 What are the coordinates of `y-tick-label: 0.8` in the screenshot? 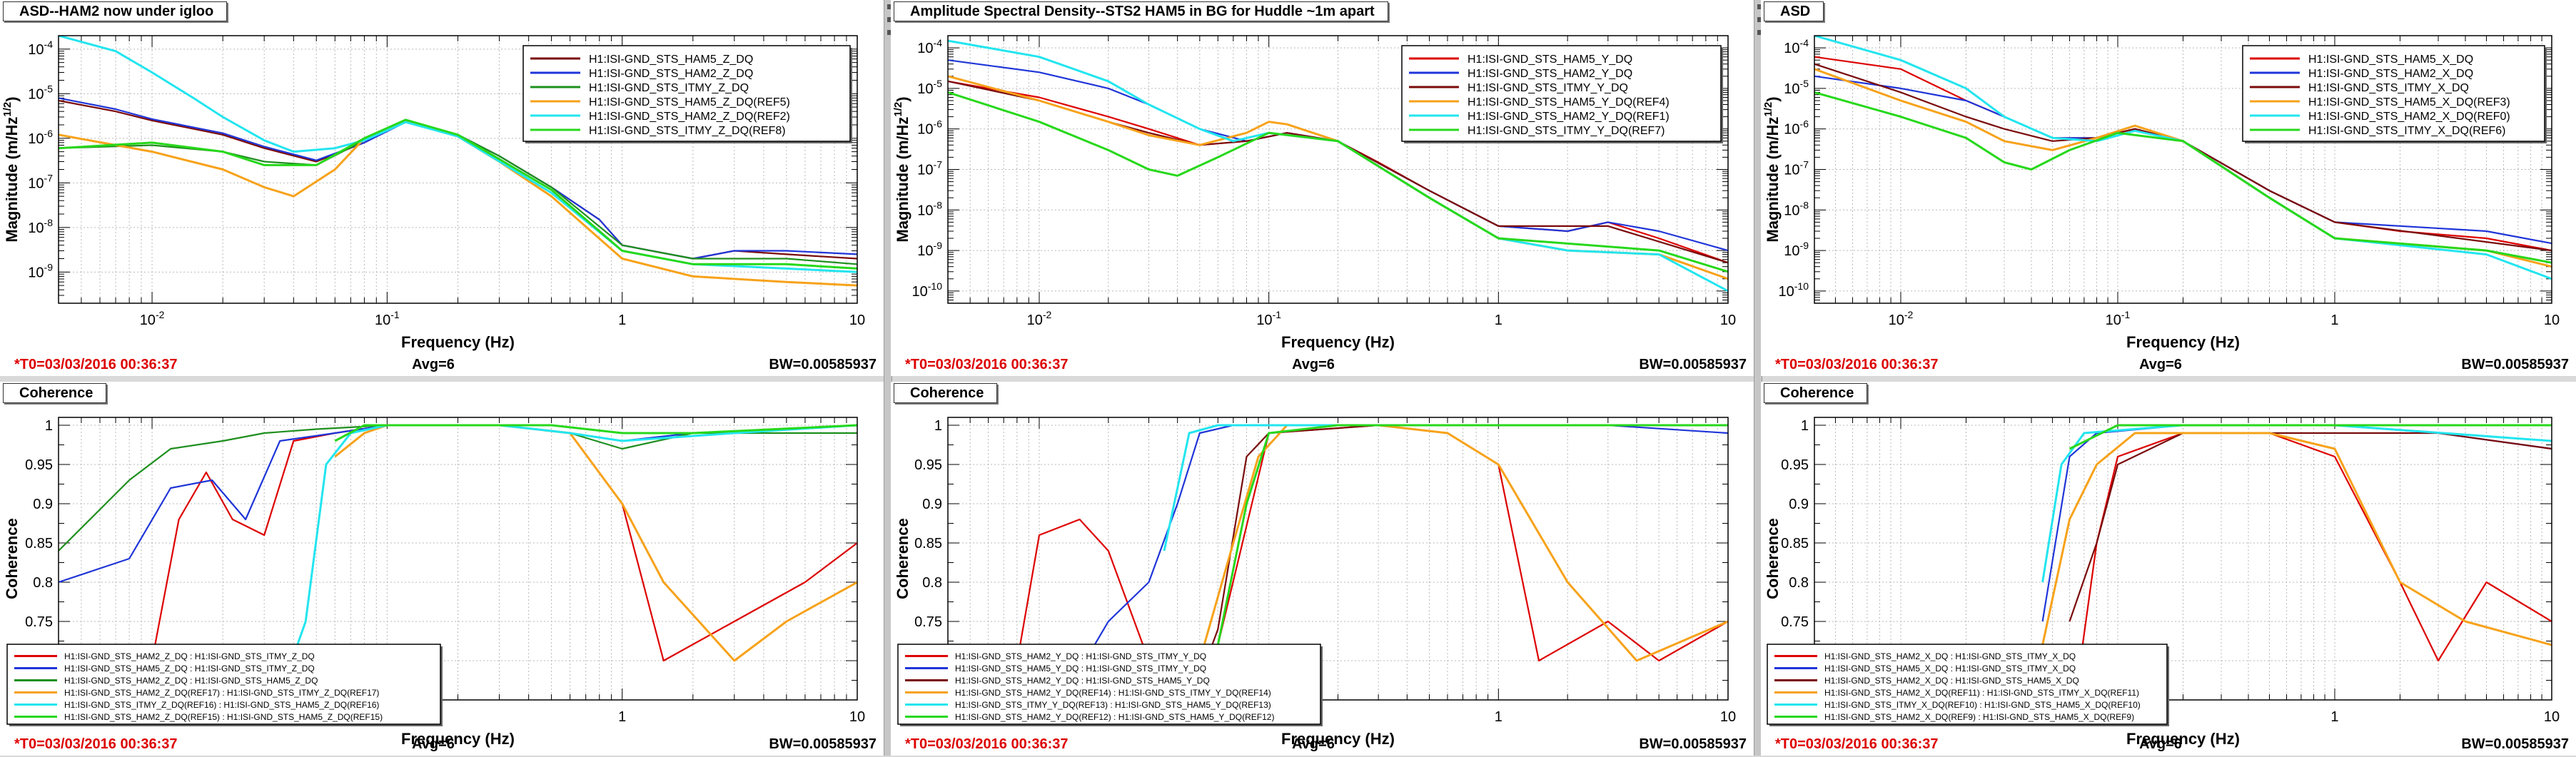 It's located at (932, 583).